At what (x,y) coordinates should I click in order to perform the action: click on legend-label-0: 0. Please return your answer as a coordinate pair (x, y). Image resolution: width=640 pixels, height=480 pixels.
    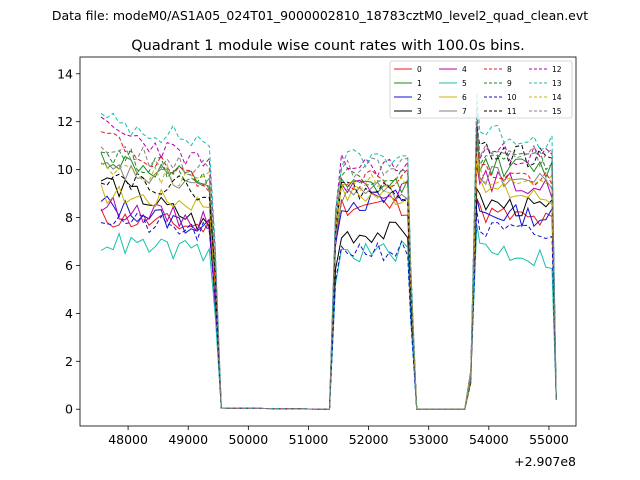
    Looking at the image, I should click on (419, 69).